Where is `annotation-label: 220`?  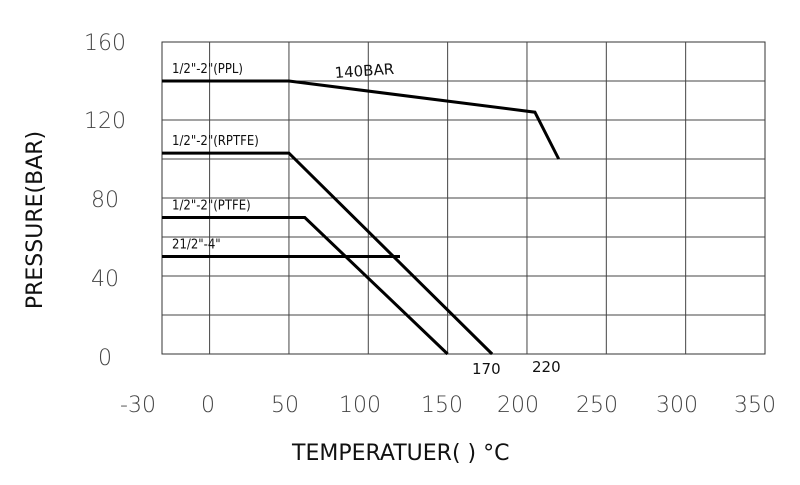 annotation-label: 220 is located at coordinates (546, 367).